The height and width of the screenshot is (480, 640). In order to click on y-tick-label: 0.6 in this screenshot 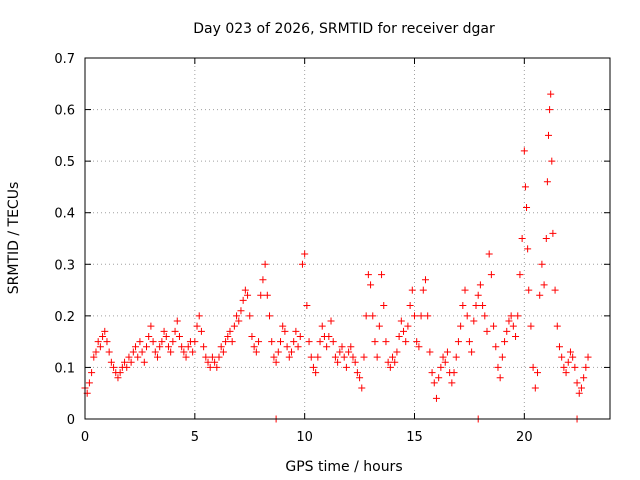, I will do `click(64, 111)`.